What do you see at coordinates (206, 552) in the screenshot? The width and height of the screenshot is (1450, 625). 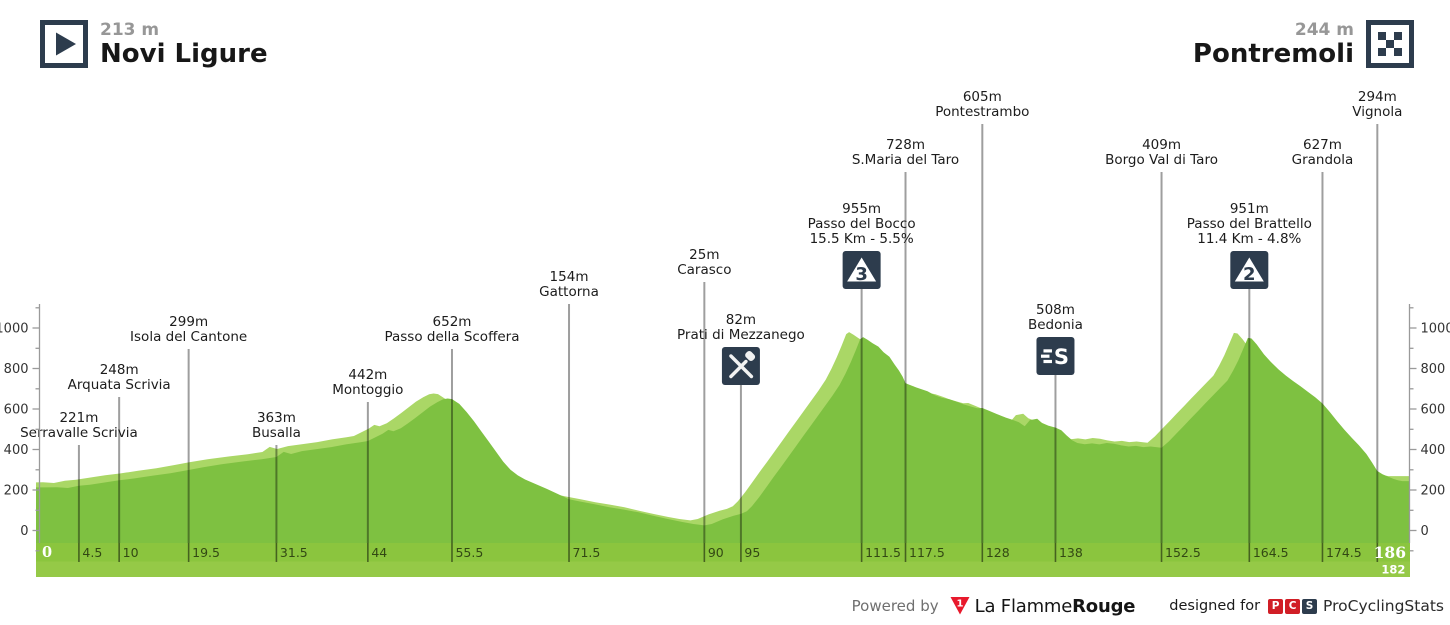 I see `svg-text: 19.5` at bounding box center [206, 552].